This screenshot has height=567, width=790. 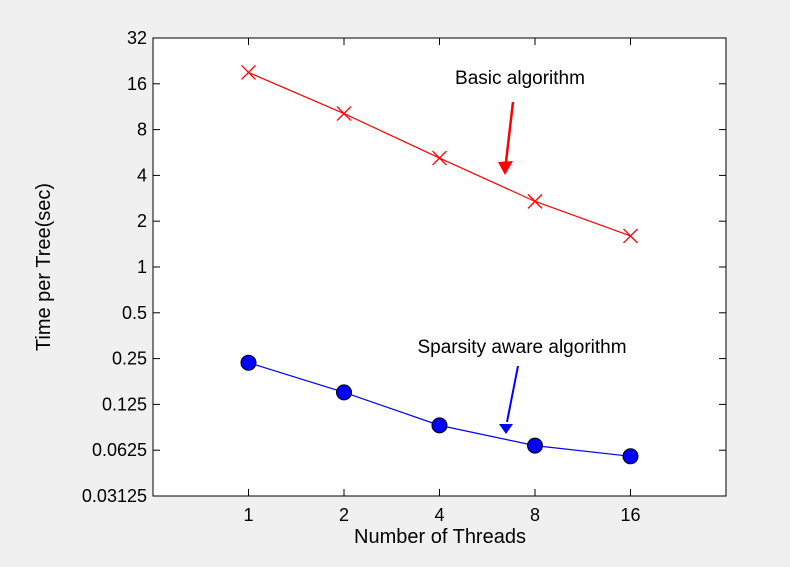 What do you see at coordinates (630, 515) in the screenshot?
I see `x-tick-label: 16` at bounding box center [630, 515].